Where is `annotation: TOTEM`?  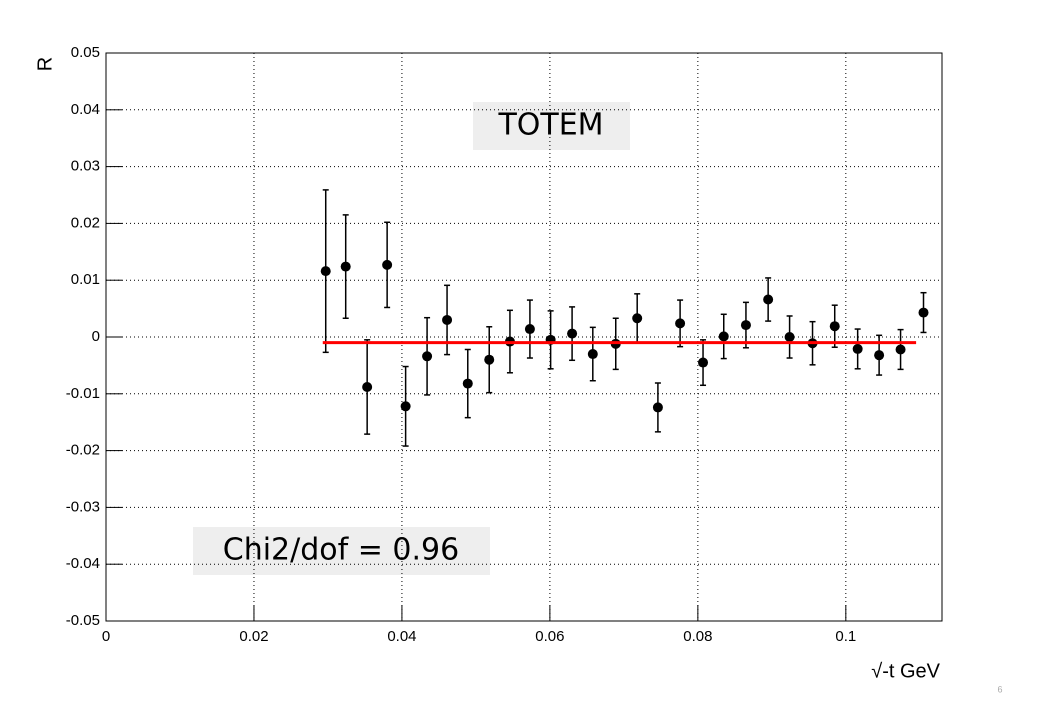 annotation: TOTEM is located at coordinates (550, 125).